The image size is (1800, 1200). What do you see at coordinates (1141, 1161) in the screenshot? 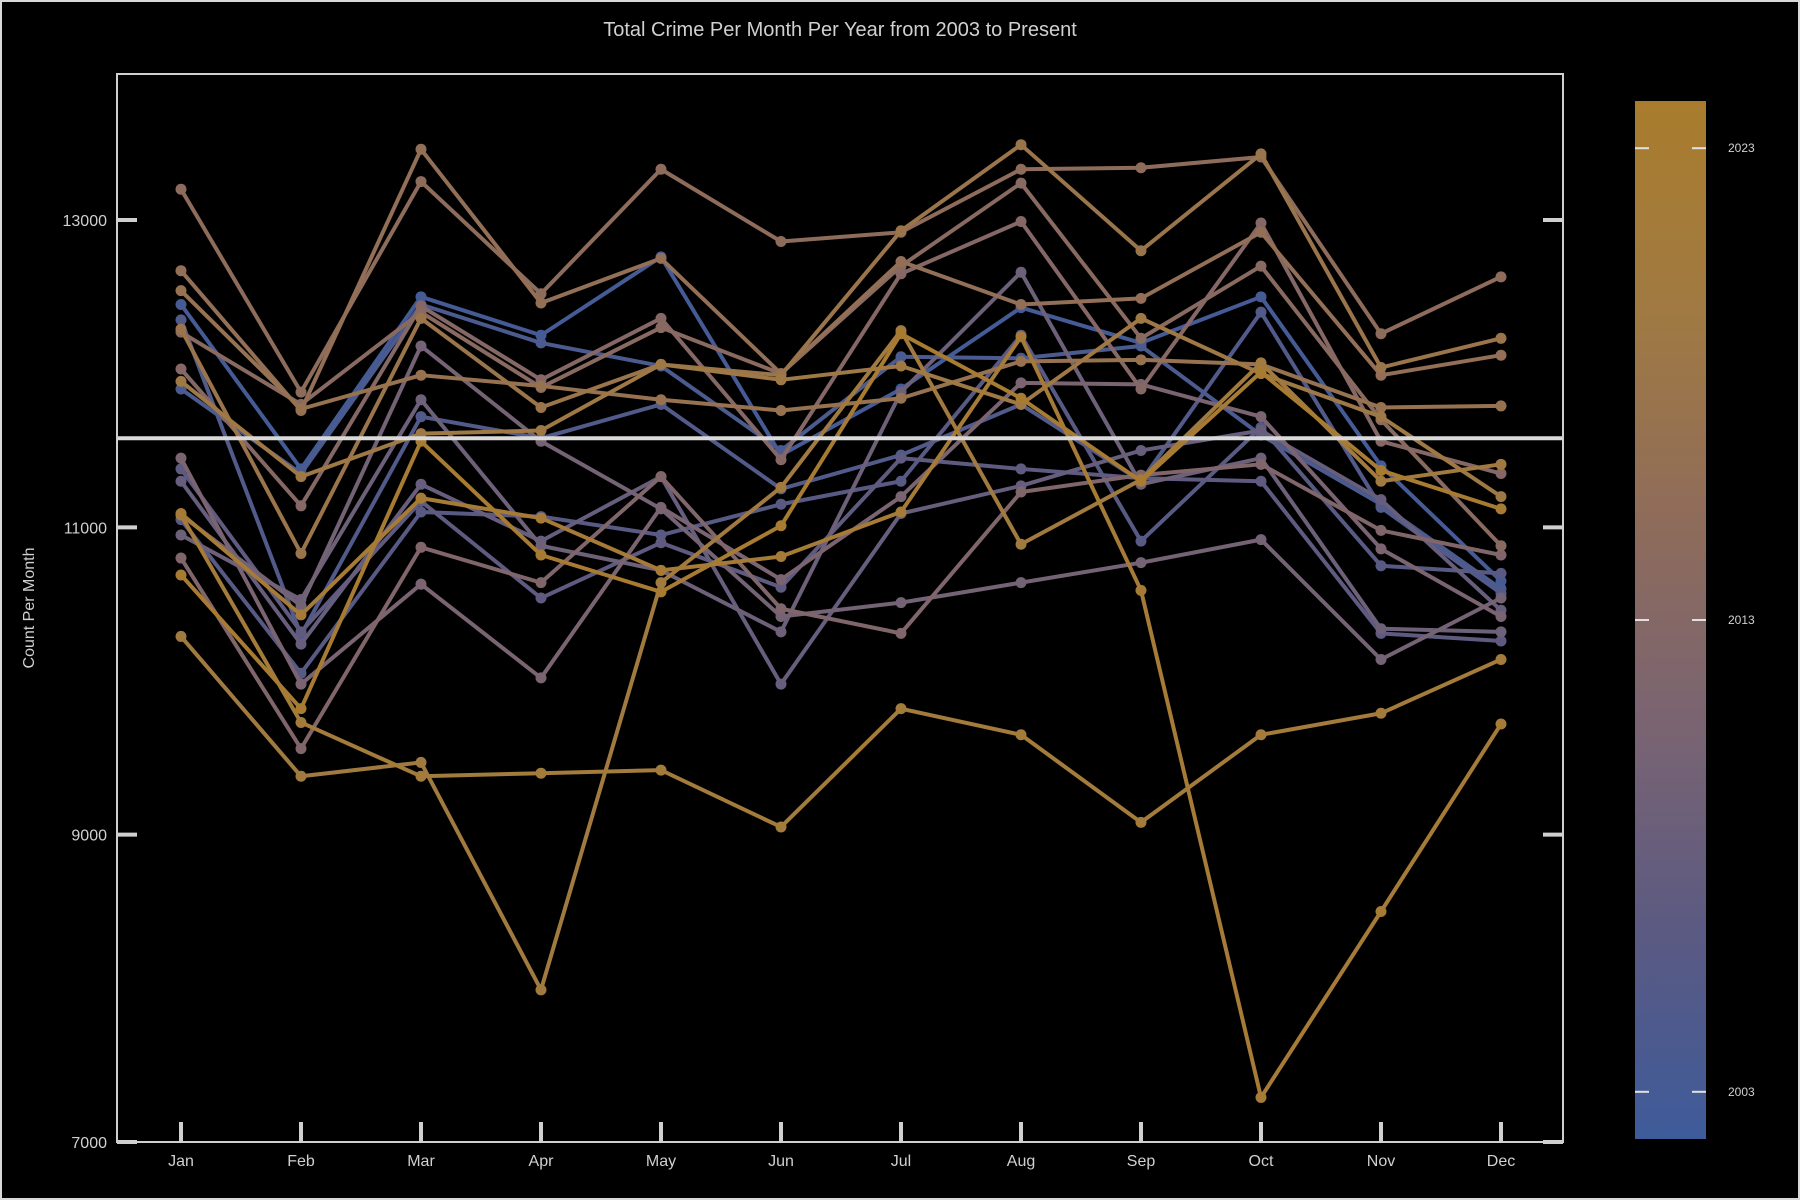
I see `x-tick-label: Sep` at bounding box center [1141, 1161].